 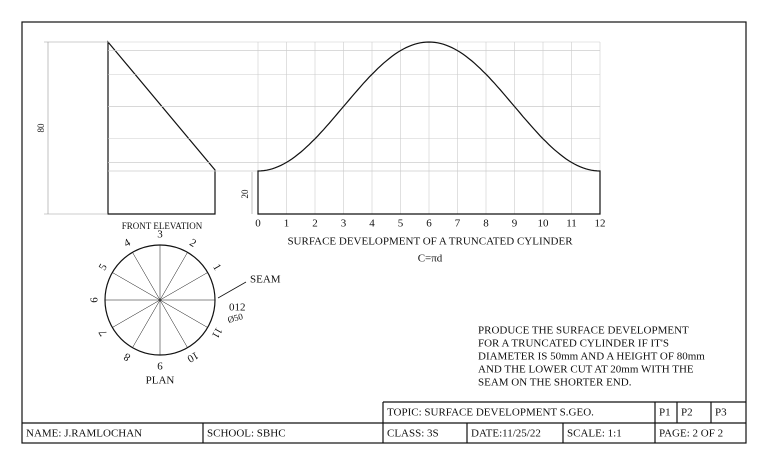 I want to click on plan-point-label: 2, so click(x=192, y=243).